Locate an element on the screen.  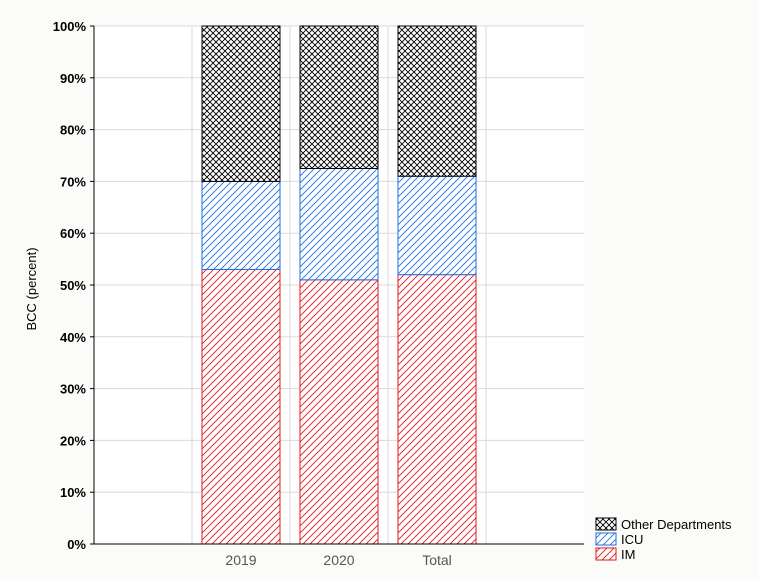
legend-swatch-other-departments is located at coordinates (606, 524).